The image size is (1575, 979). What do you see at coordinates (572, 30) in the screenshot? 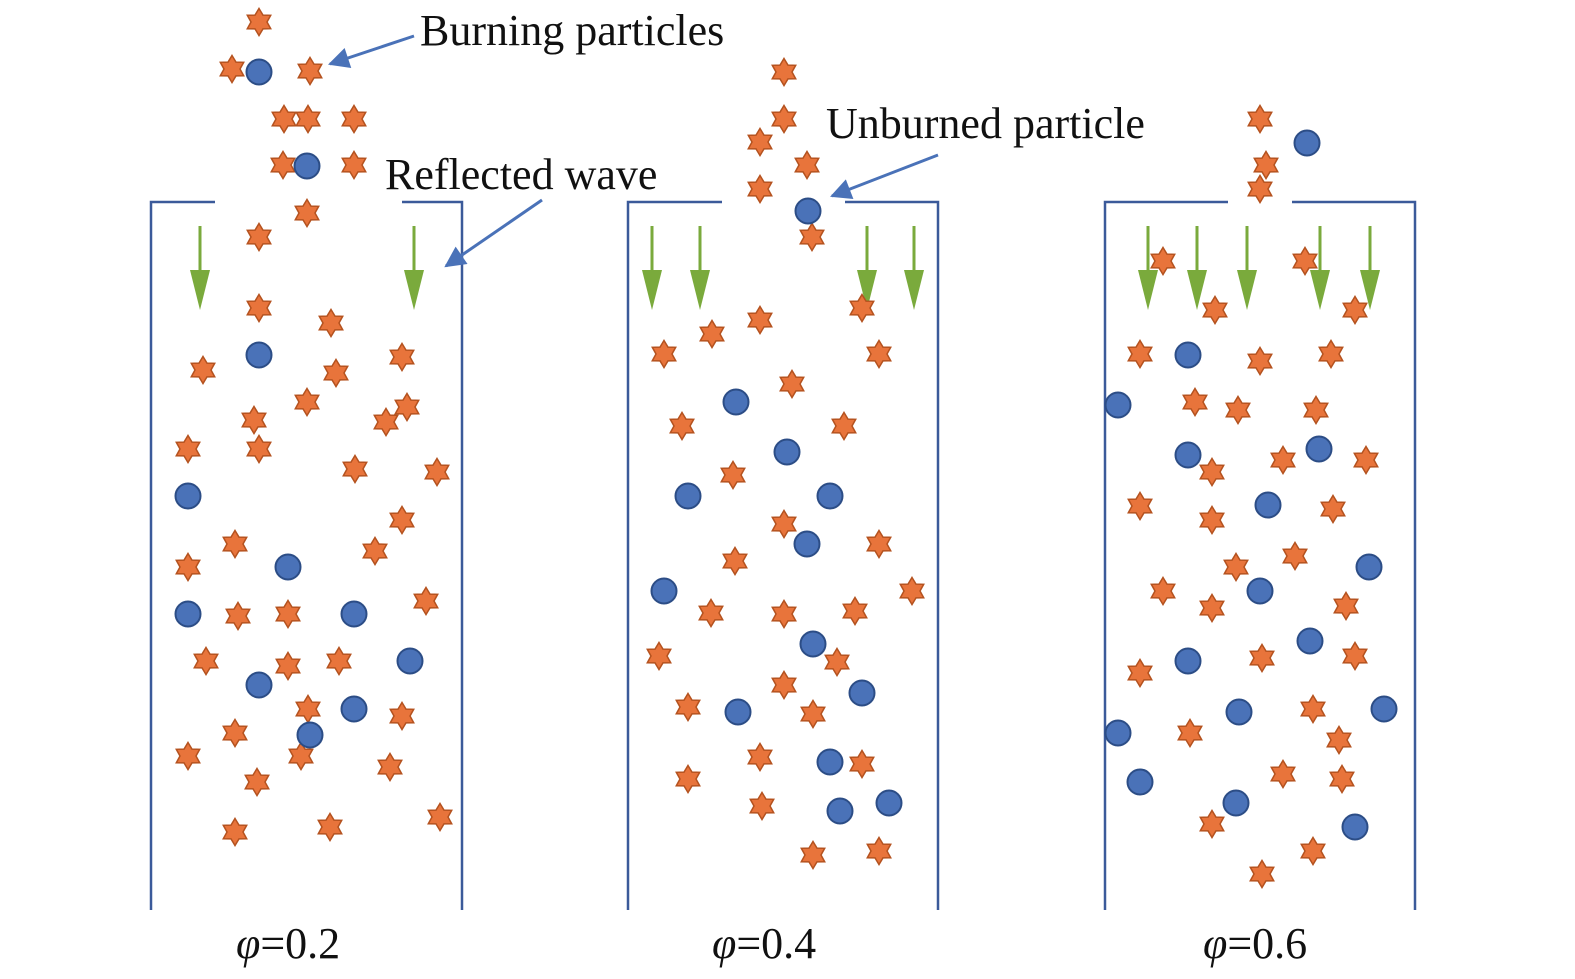
I see `burning-particles-label: Burning particles` at bounding box center [572, 30].